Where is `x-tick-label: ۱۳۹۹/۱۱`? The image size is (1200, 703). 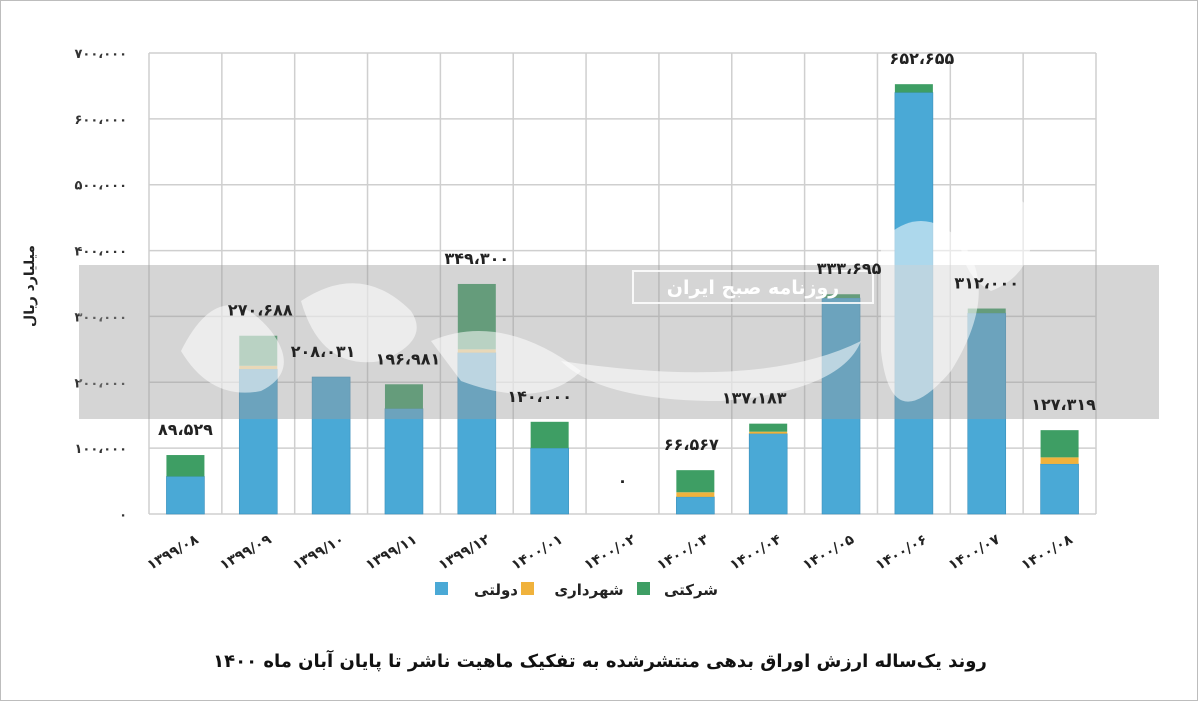 x-tick-label: ۱۳۹۹/۱۱ is located at coordinates (391, 553).